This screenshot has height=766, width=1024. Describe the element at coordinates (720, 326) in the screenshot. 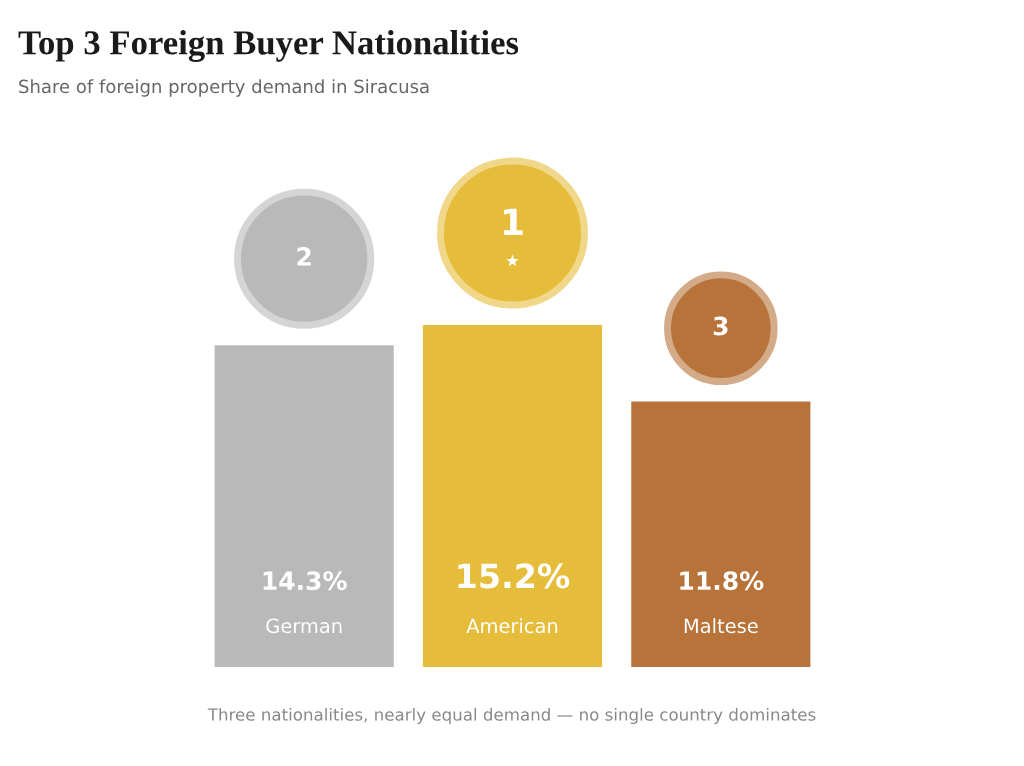

I see `annotation: 3` at that location.